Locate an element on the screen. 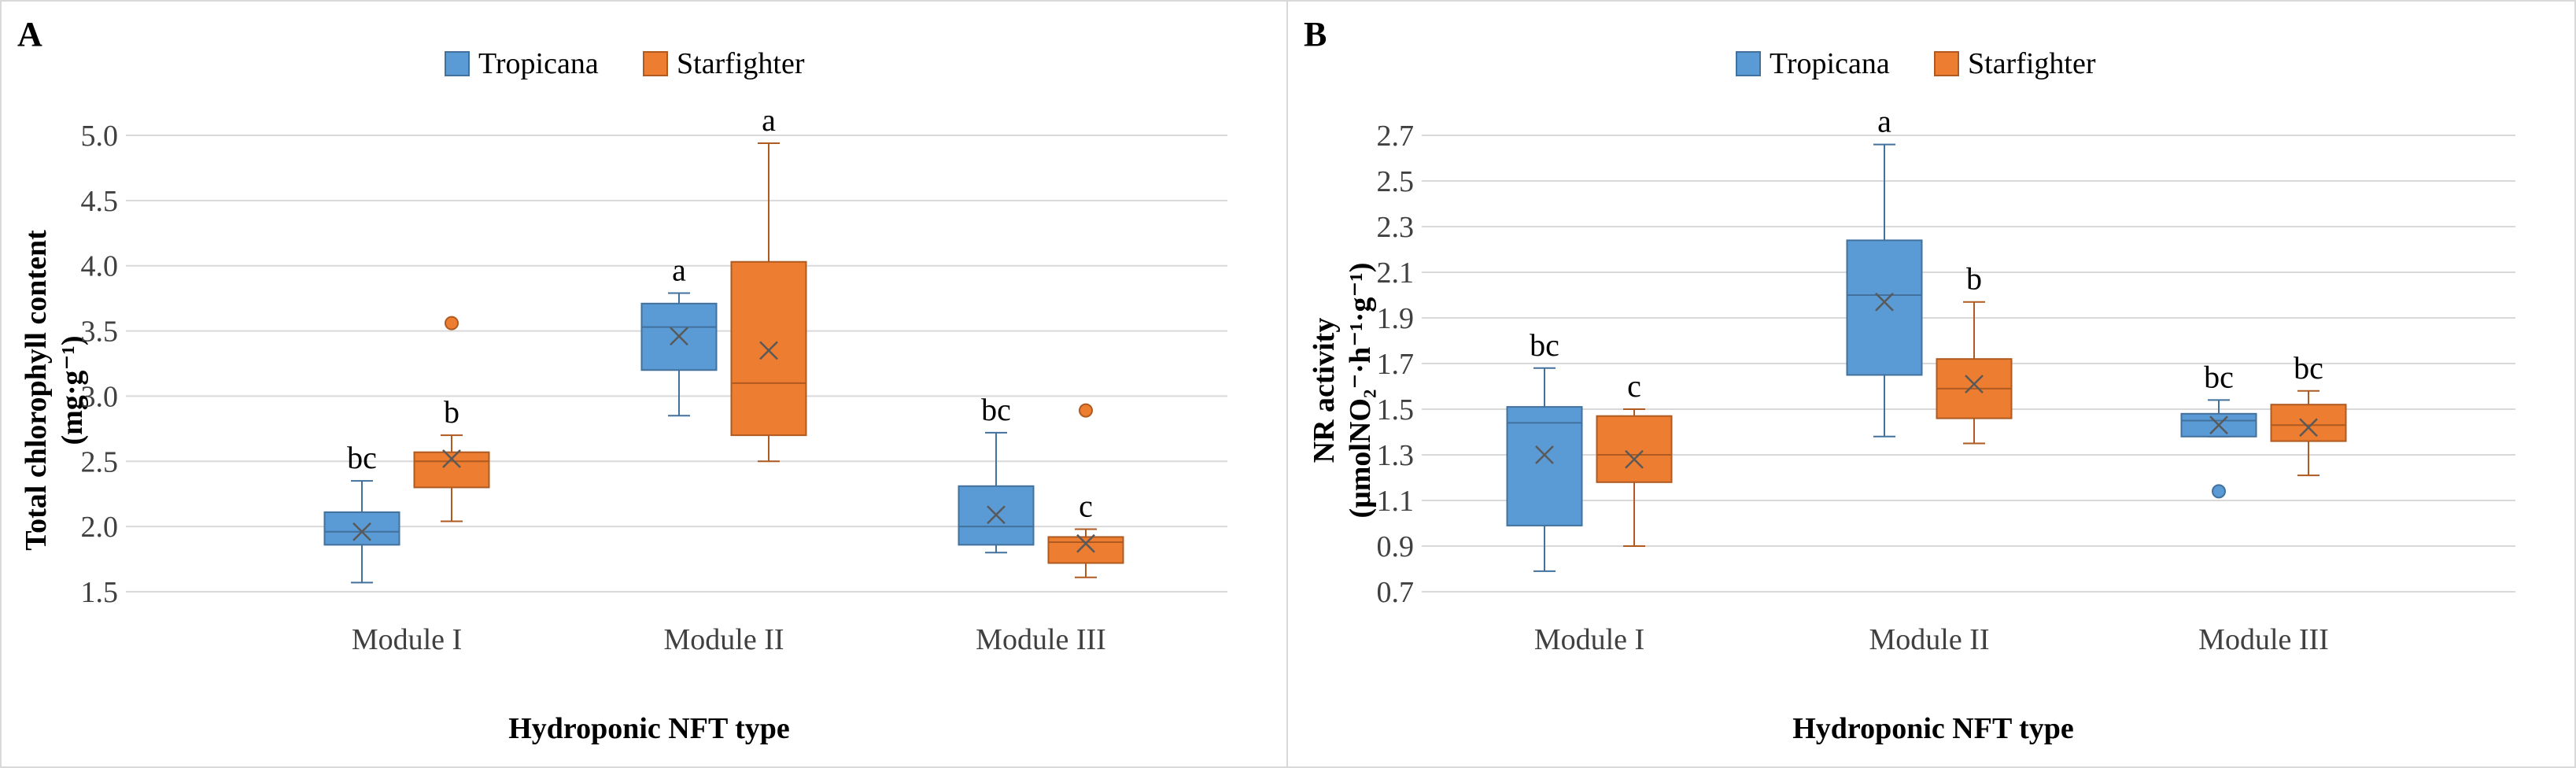  box-starfighter-2: b is located at coordinates (1975, 353).